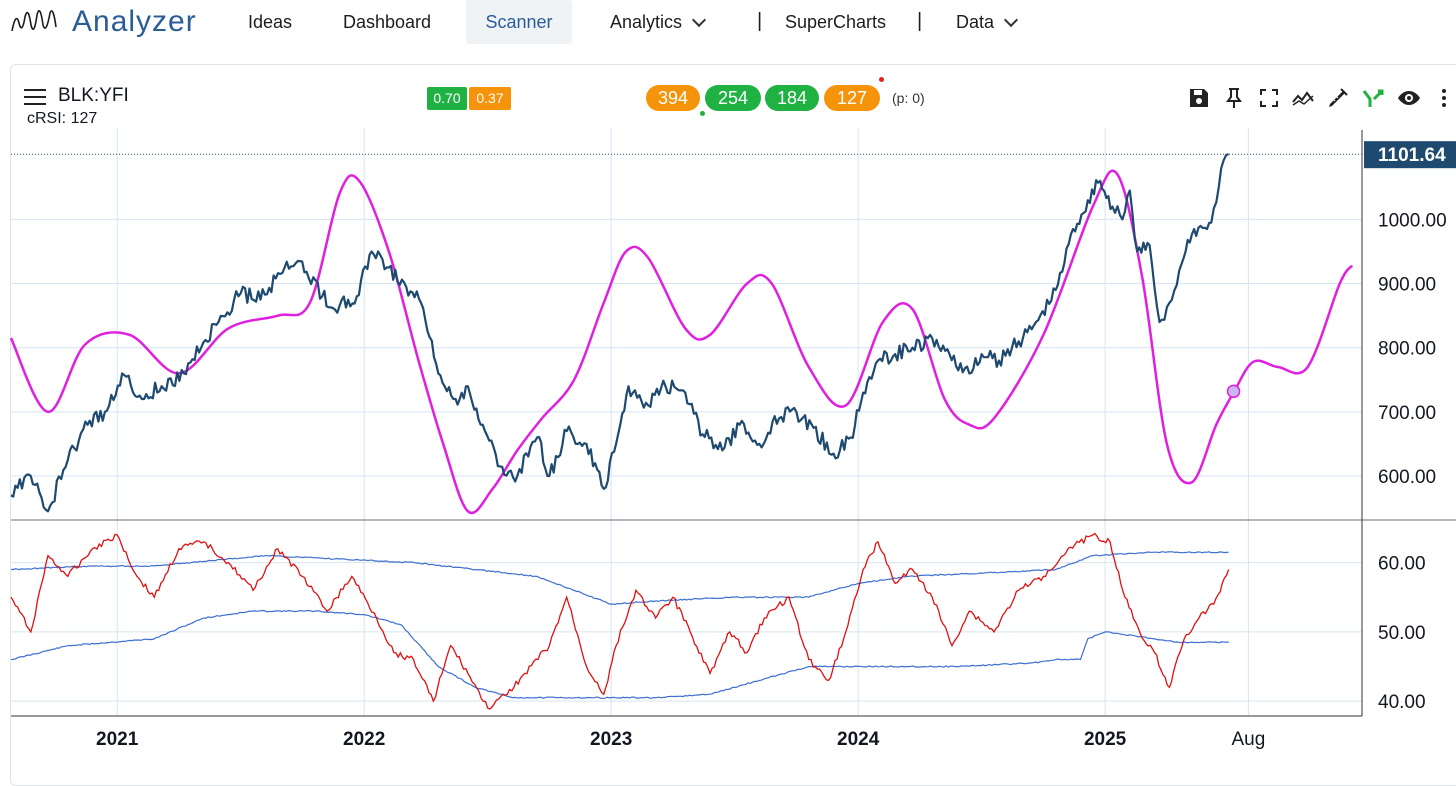  Describe the element at coordinates (975, 21) in the screenshot. I see `nav-data-label: Data` at that location.